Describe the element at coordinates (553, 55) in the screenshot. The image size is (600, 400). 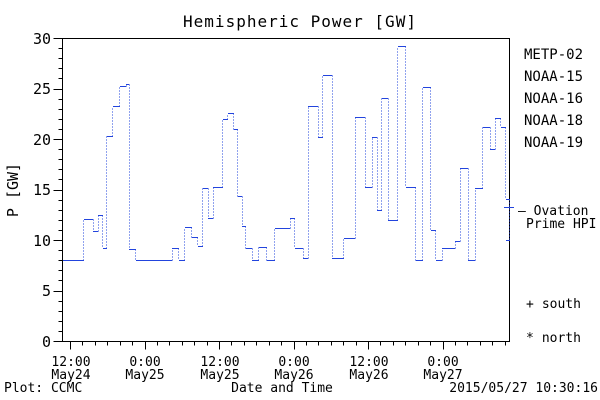
I see `legend-item-metp-02: METP-02` at that location.